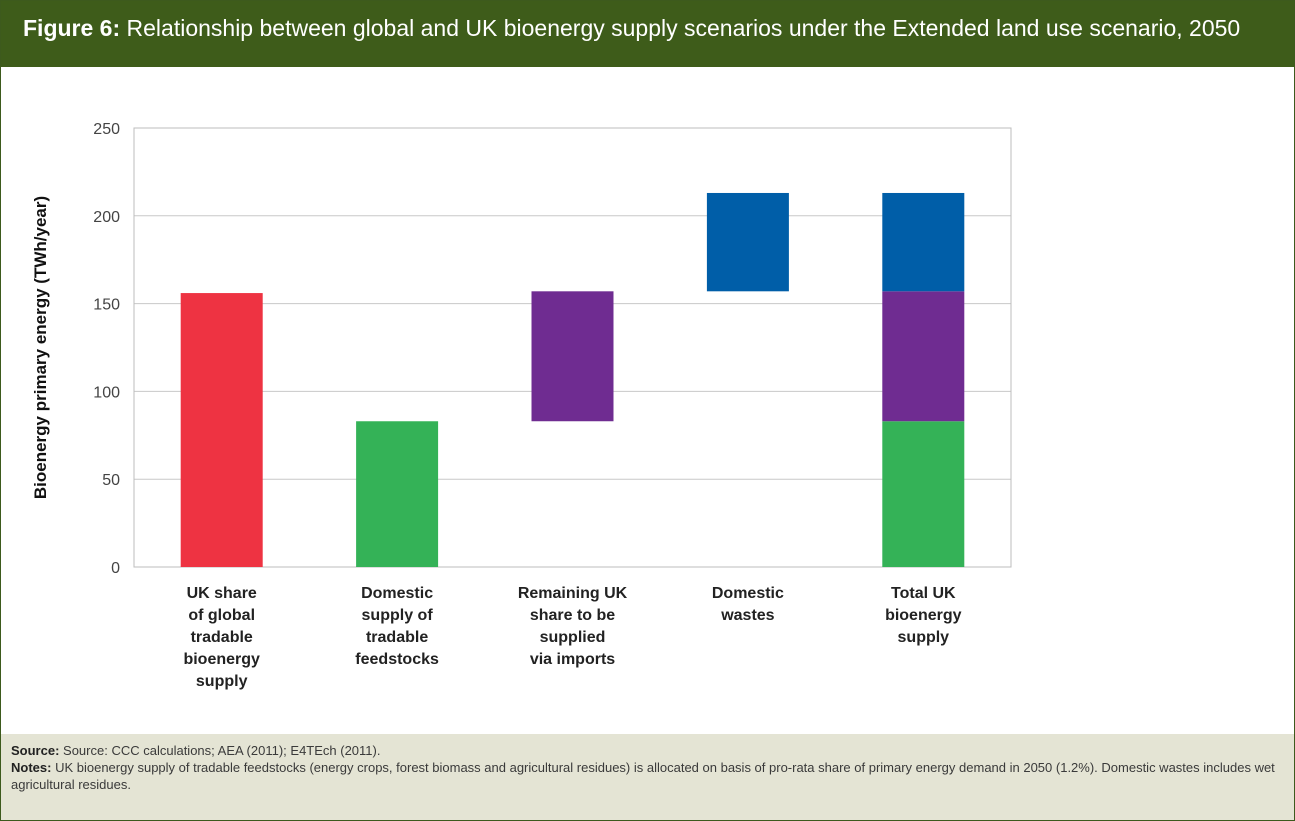 This screenshot has width=1295, height=821. What do you see at coordinates (397, 626) in the screenshot?
I see `x-category-label: Domestic supply of tradable feedstocks` at bounding box center [397, 626].